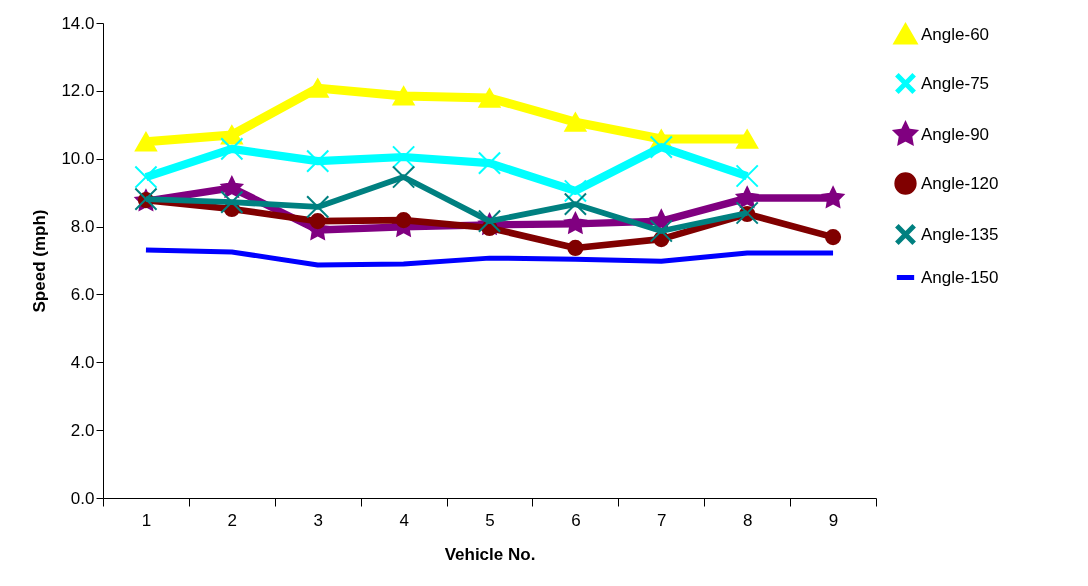 The image size is (1088, 586). I want to click on y-tick-label: 12.0, so click(78, 91).